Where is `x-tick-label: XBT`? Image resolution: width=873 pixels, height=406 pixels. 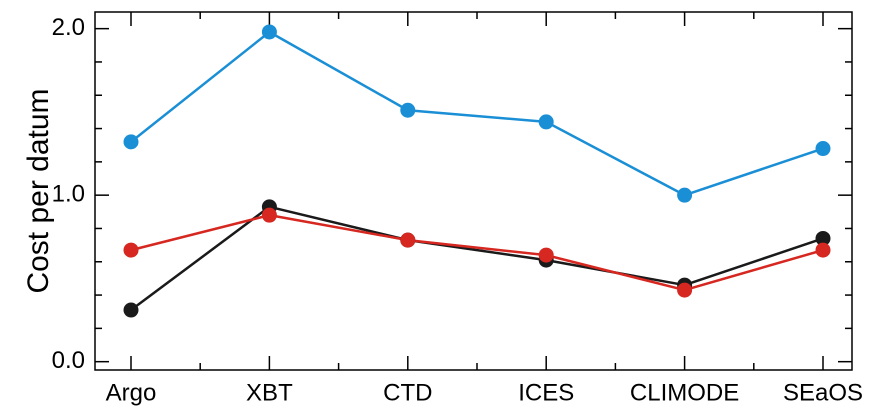
x-tick-label: XBT is located at coordinates (269, 392).